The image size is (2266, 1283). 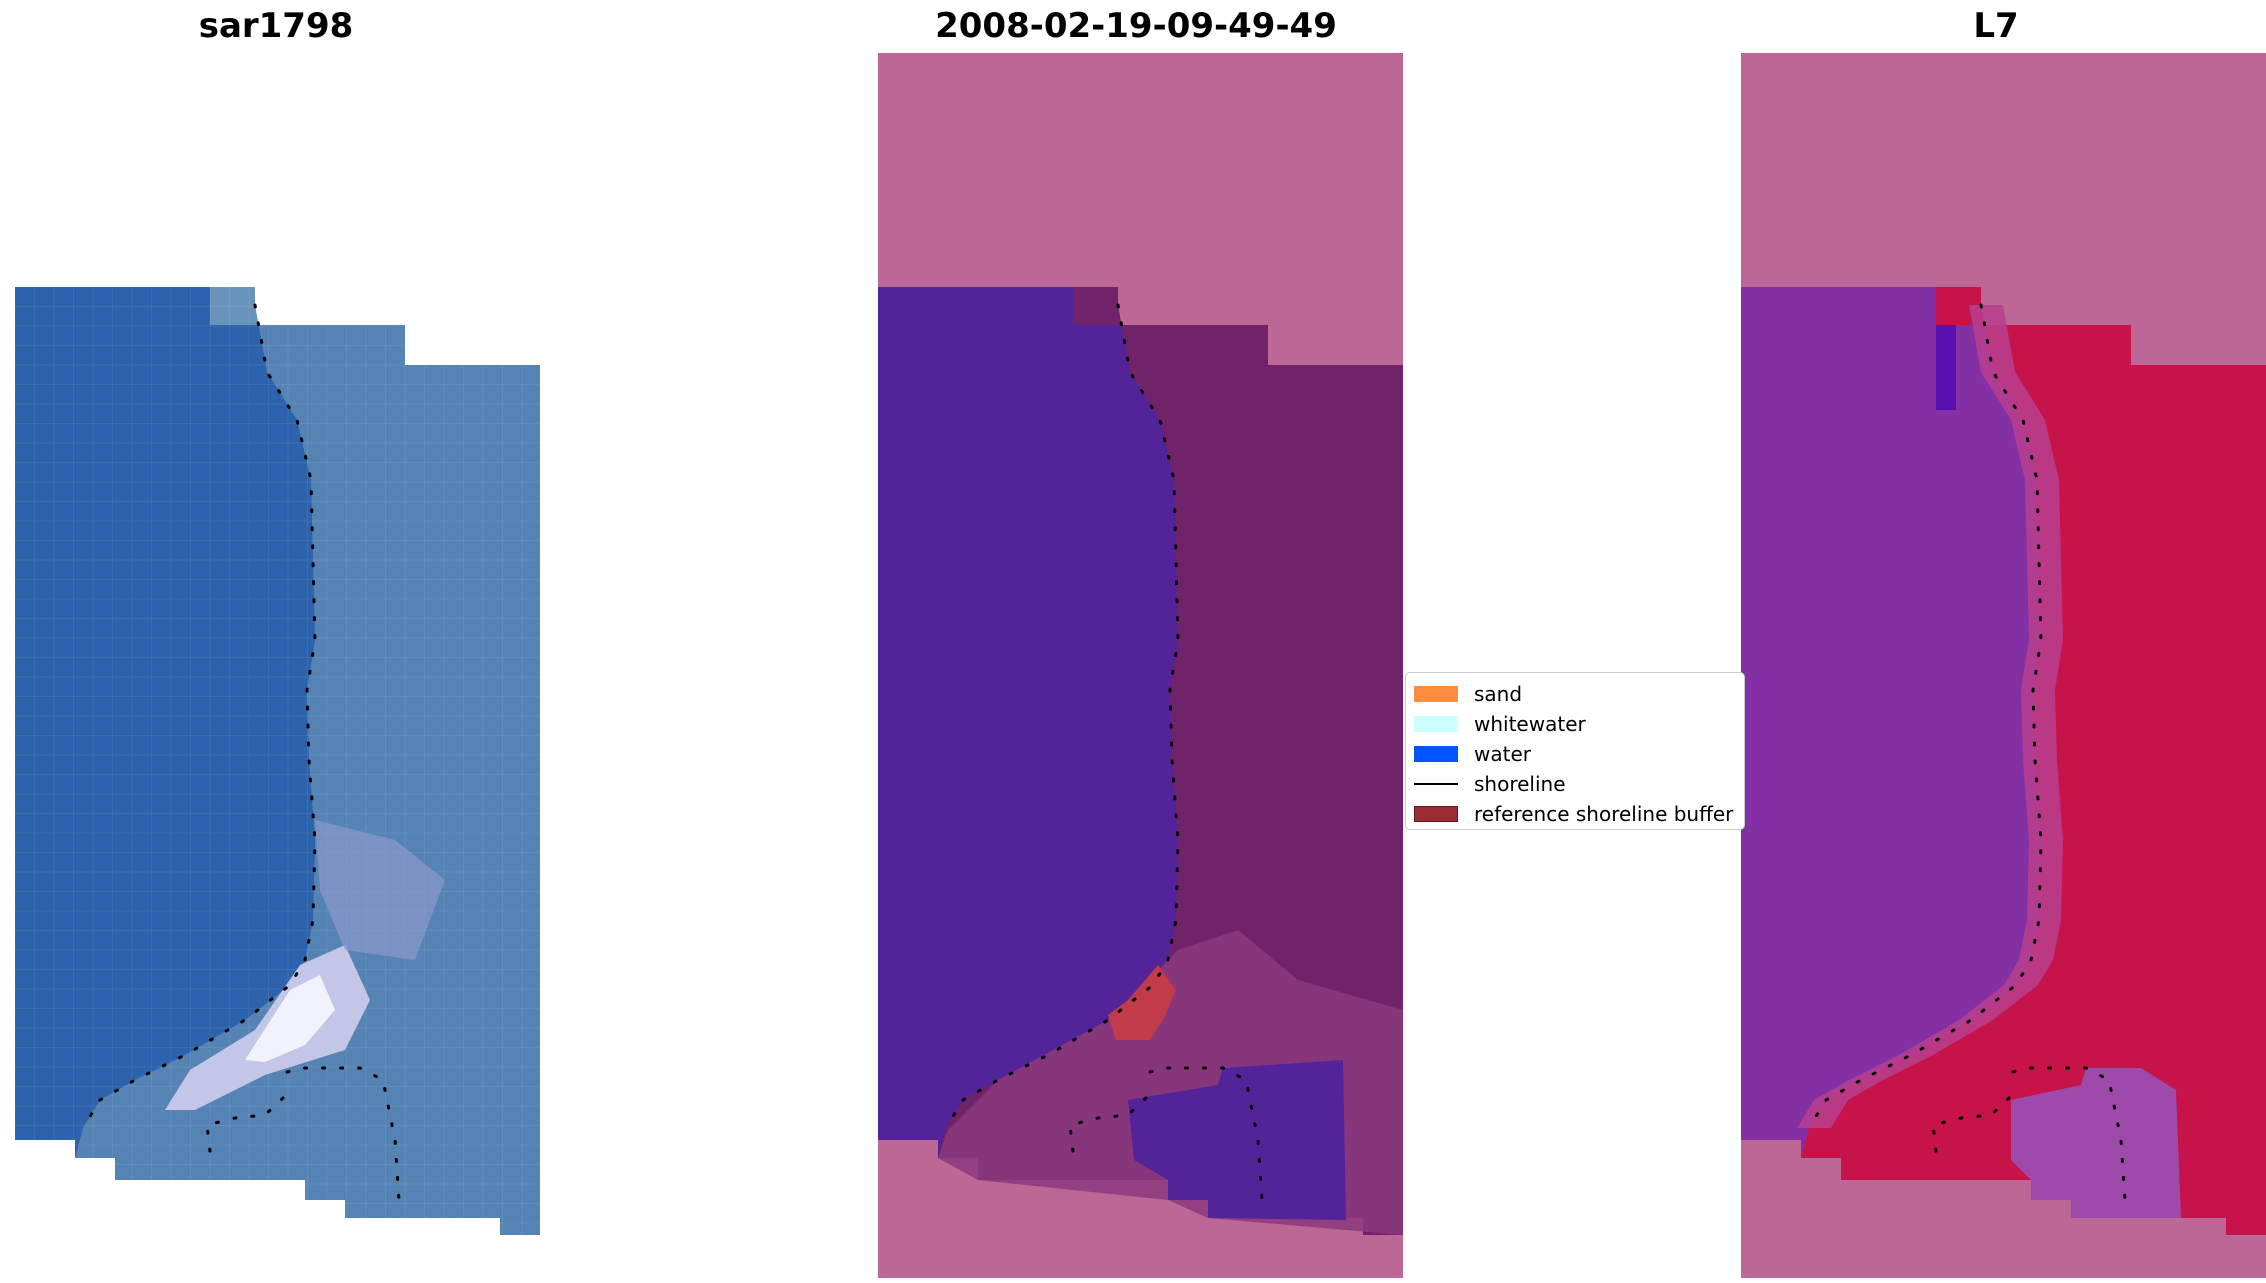 I want to click on panel-title-rgb: sar1798, so click(x=276, y=26).